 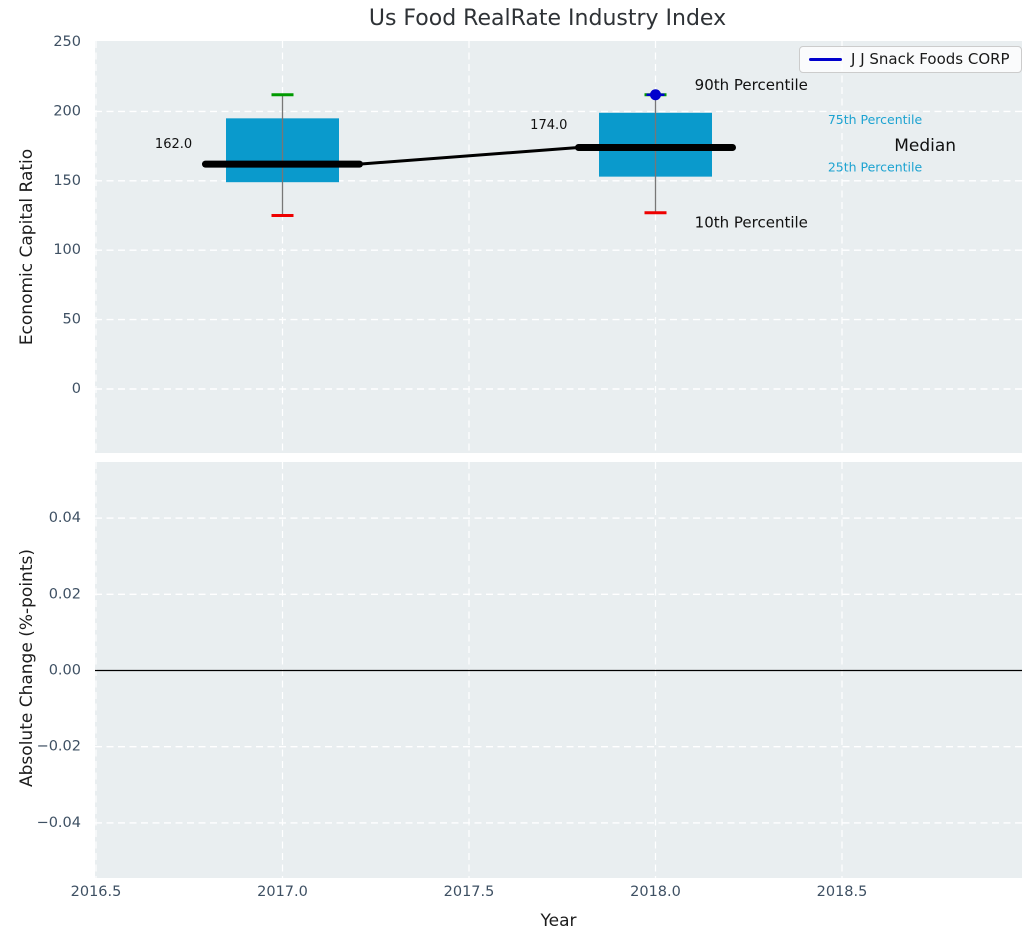 What do you see at coordinates (751, 222) in the screenshot?
I see `annotation-10th-percentile: 10th Percentile` at bounding box center [751, 222].